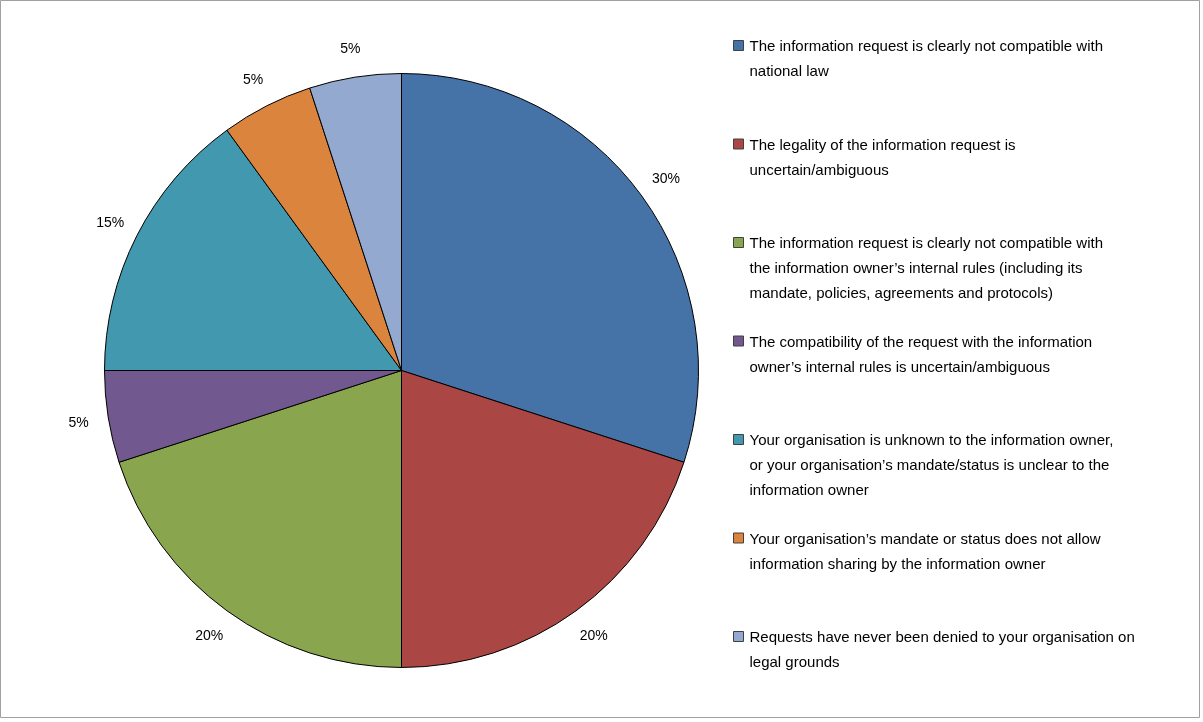 The height and width of the screenshot is (722, 1203). Describe the element at coordinates (931, 464) in the screenshot. I see `legend-label: Your organisation is unknown to the information owner, or your organisation’s mandate/status is unclear to the information owner` at that location.